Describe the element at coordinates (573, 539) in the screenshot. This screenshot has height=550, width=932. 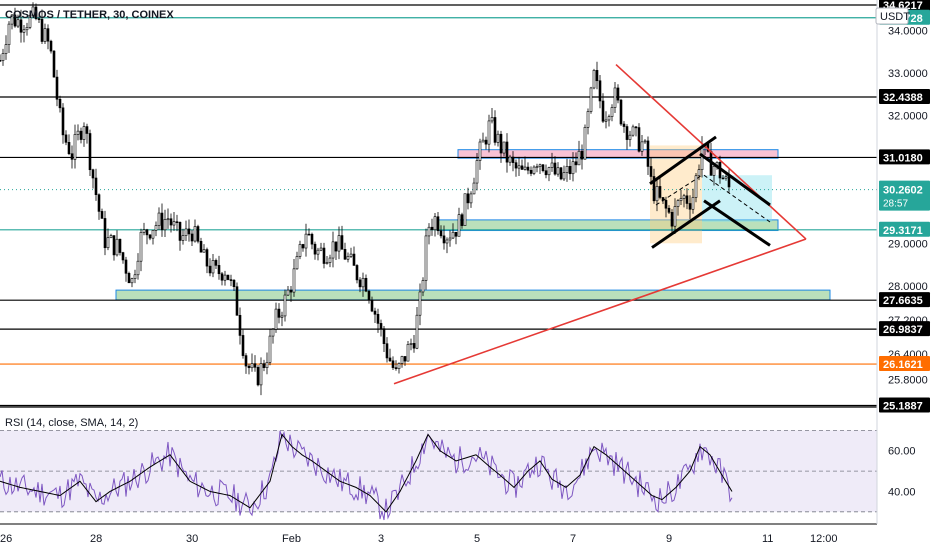
I see `time-tick-label: 7` at that location.